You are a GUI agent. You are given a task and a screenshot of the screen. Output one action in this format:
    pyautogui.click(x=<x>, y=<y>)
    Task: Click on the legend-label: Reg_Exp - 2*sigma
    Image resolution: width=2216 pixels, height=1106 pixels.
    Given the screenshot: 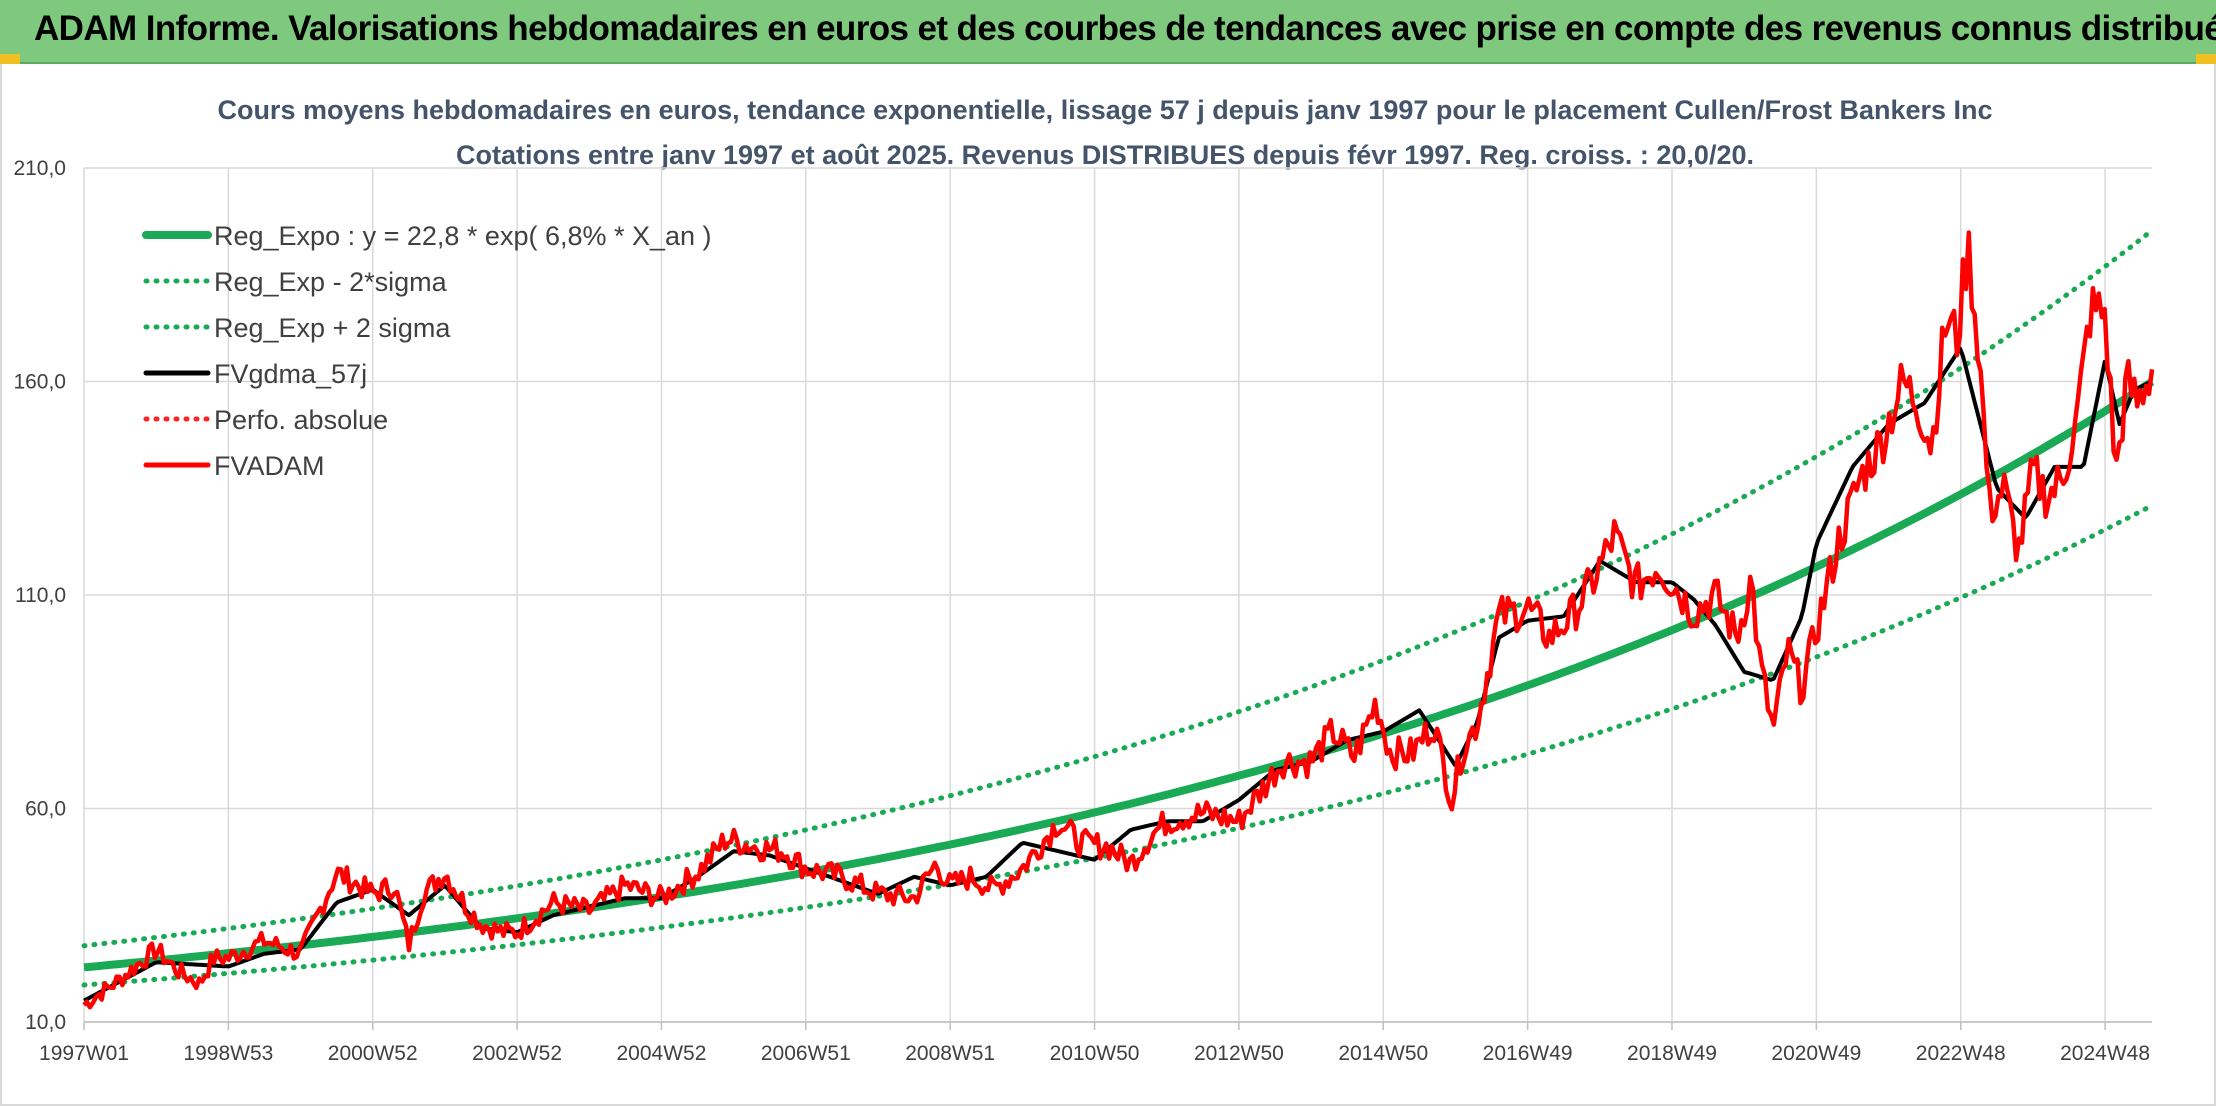 What is the action you would take?
    pyautogui.click(x=331, y=282)
    